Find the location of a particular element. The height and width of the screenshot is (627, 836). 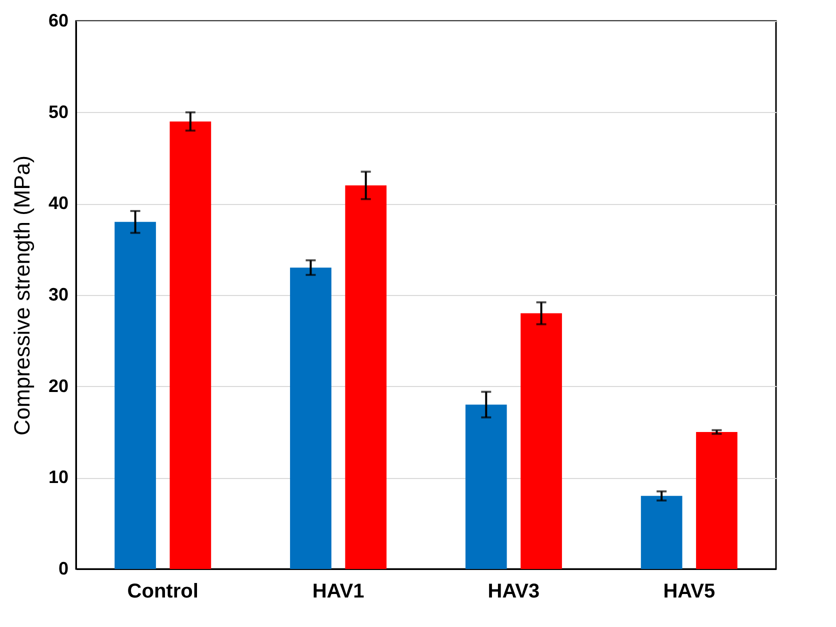

x-tick-label: HAV5 is located at coordinates (689, 591).